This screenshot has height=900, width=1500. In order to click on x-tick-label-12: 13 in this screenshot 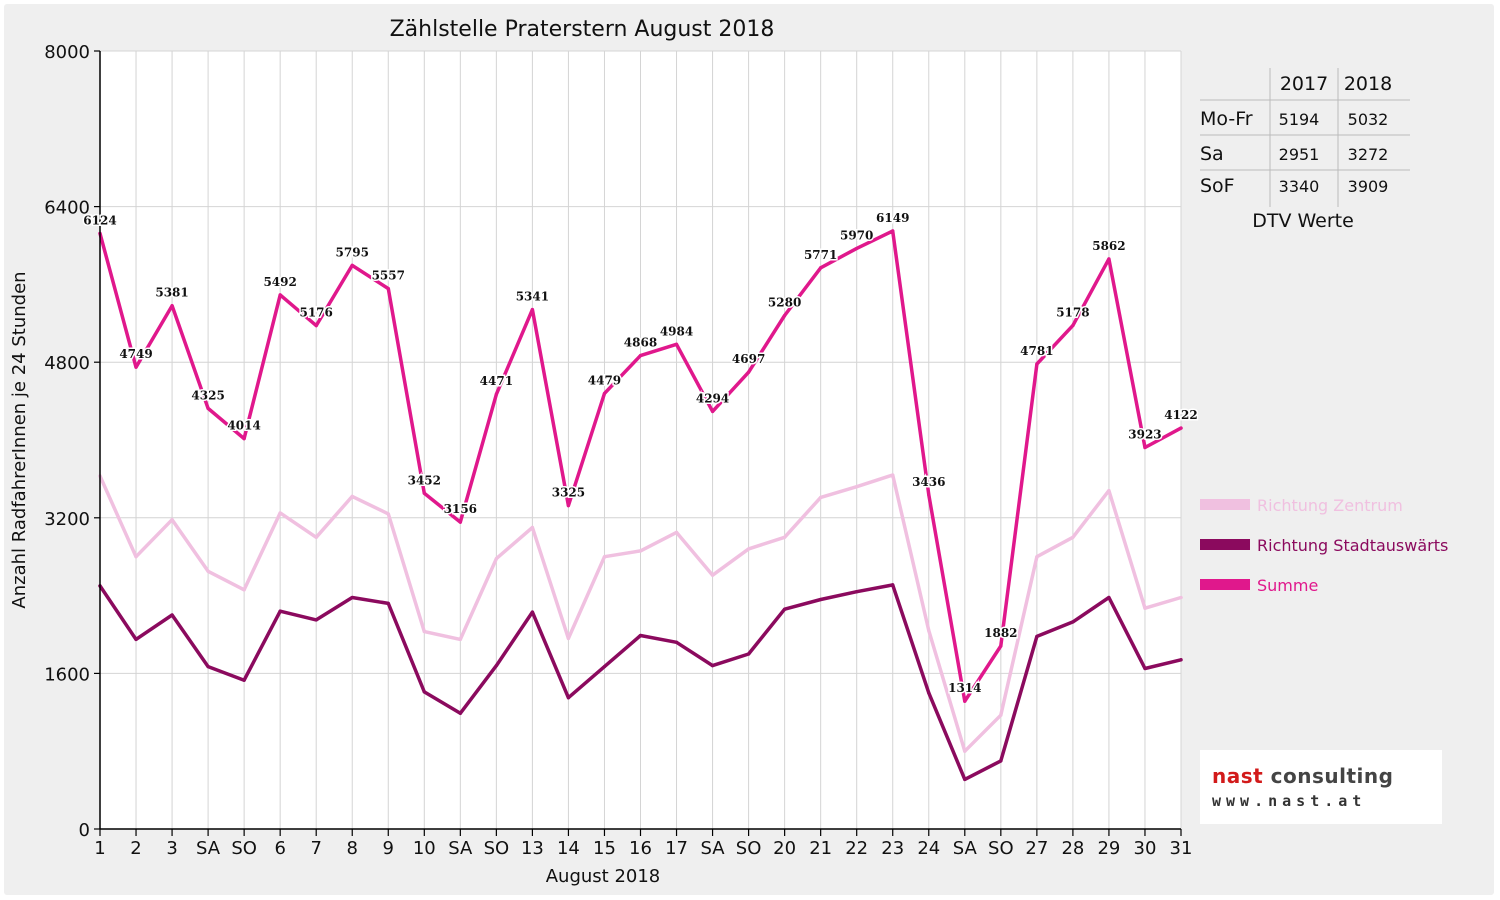, I will do `click(532, 848)`.